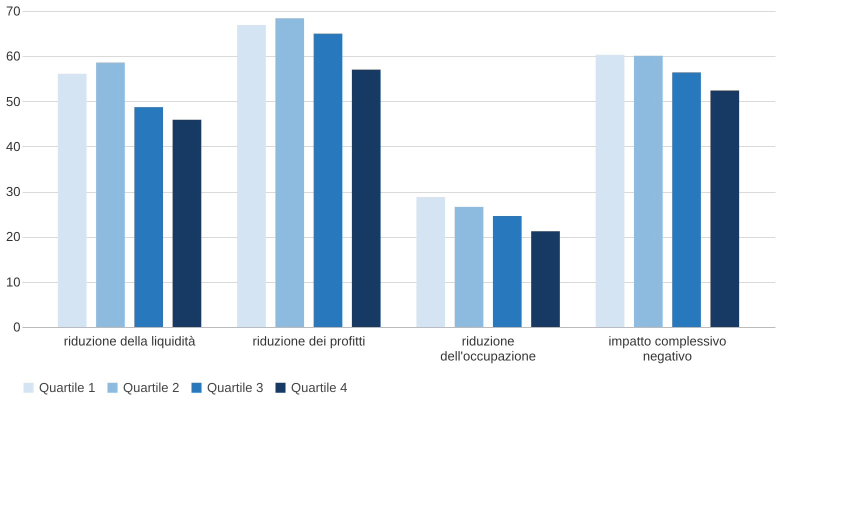 The image size is (844, 511). Describe the element at coordinates (13, 11) in the screenshot. I see `y-tick-label: 70` at that location.